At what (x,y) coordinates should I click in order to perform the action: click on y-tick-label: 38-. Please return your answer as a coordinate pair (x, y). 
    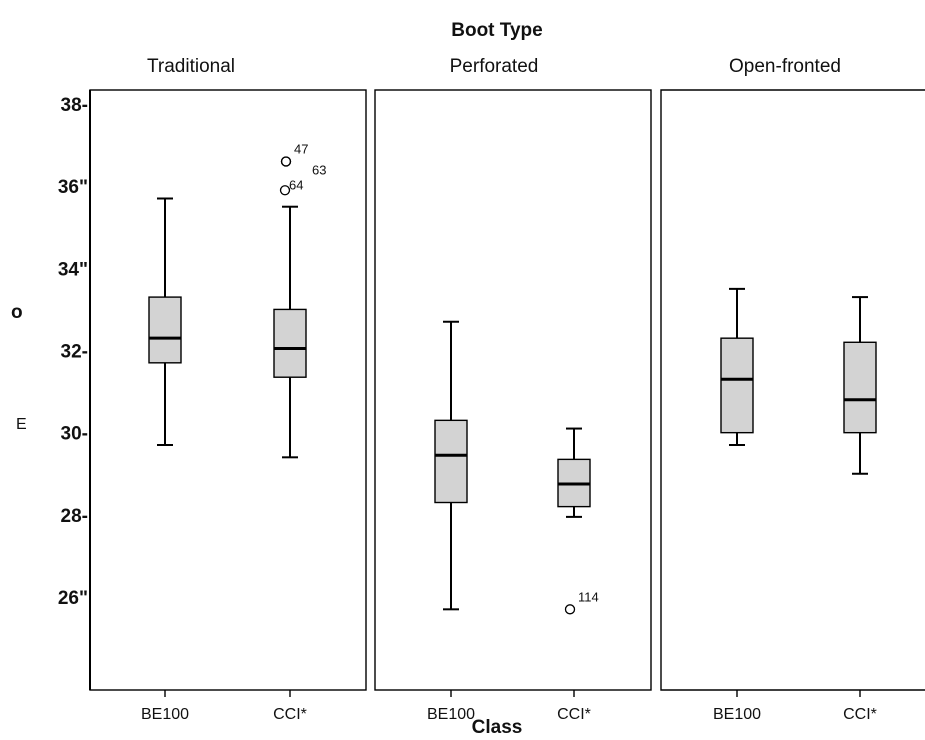
    Looking at the image, I should click on (74, 105).